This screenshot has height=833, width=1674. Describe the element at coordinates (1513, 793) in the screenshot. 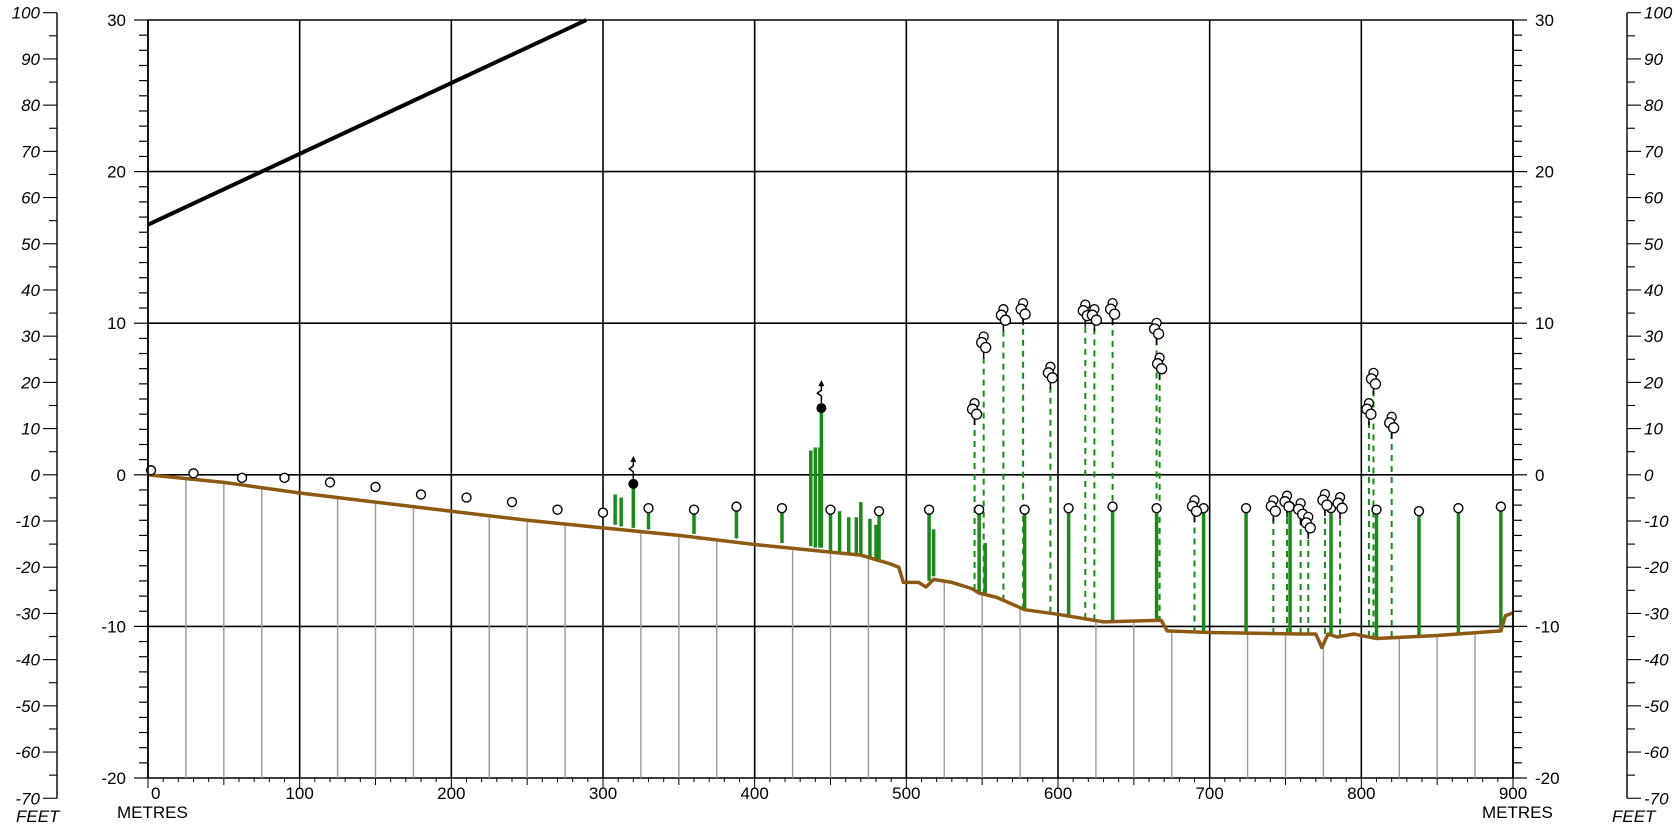

I see `x-tick-label: 900` at that location.